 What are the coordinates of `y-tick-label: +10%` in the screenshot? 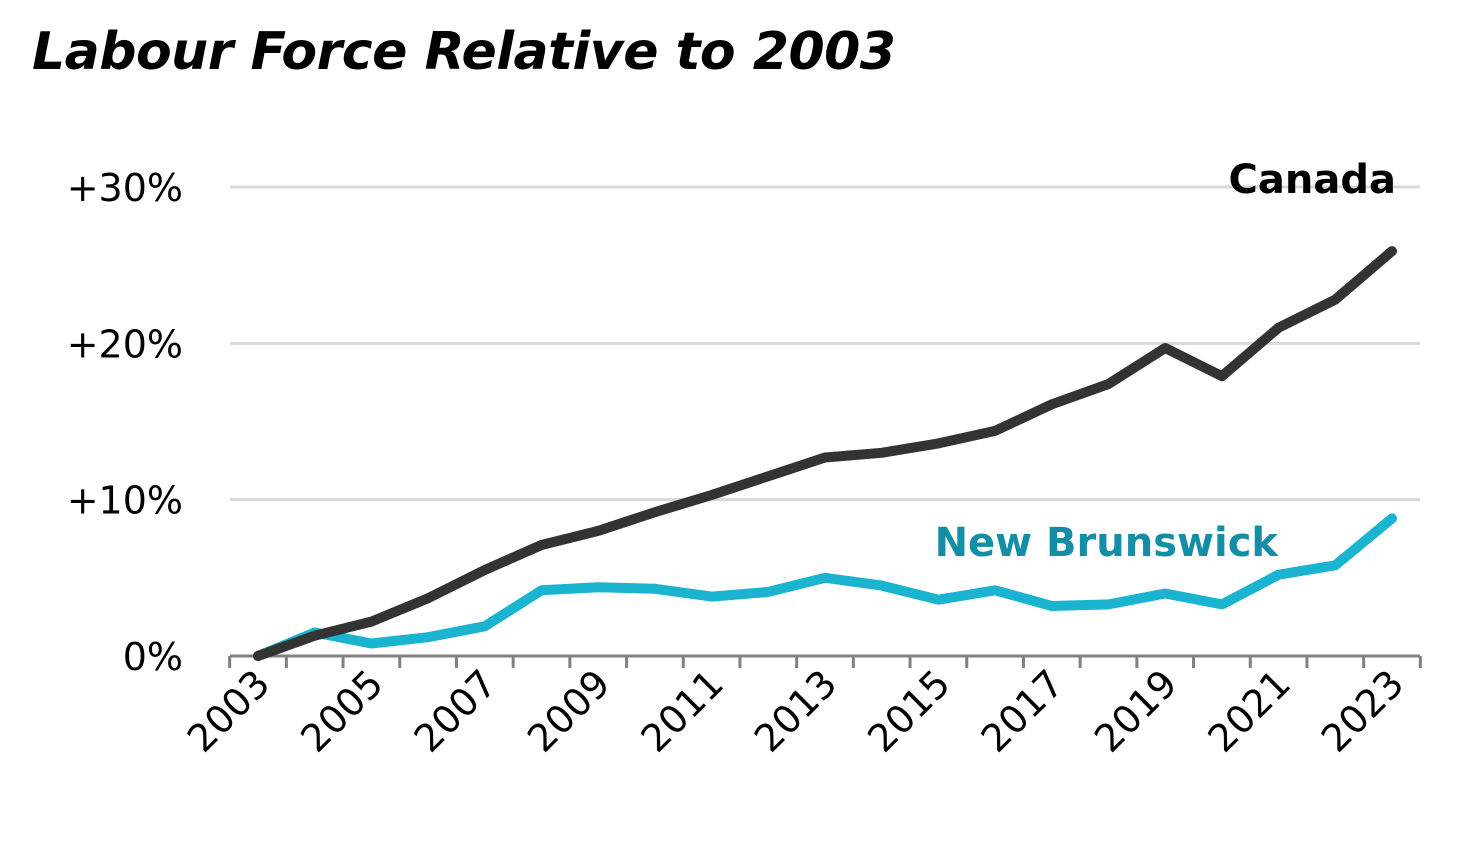 It's located at (125, 501).